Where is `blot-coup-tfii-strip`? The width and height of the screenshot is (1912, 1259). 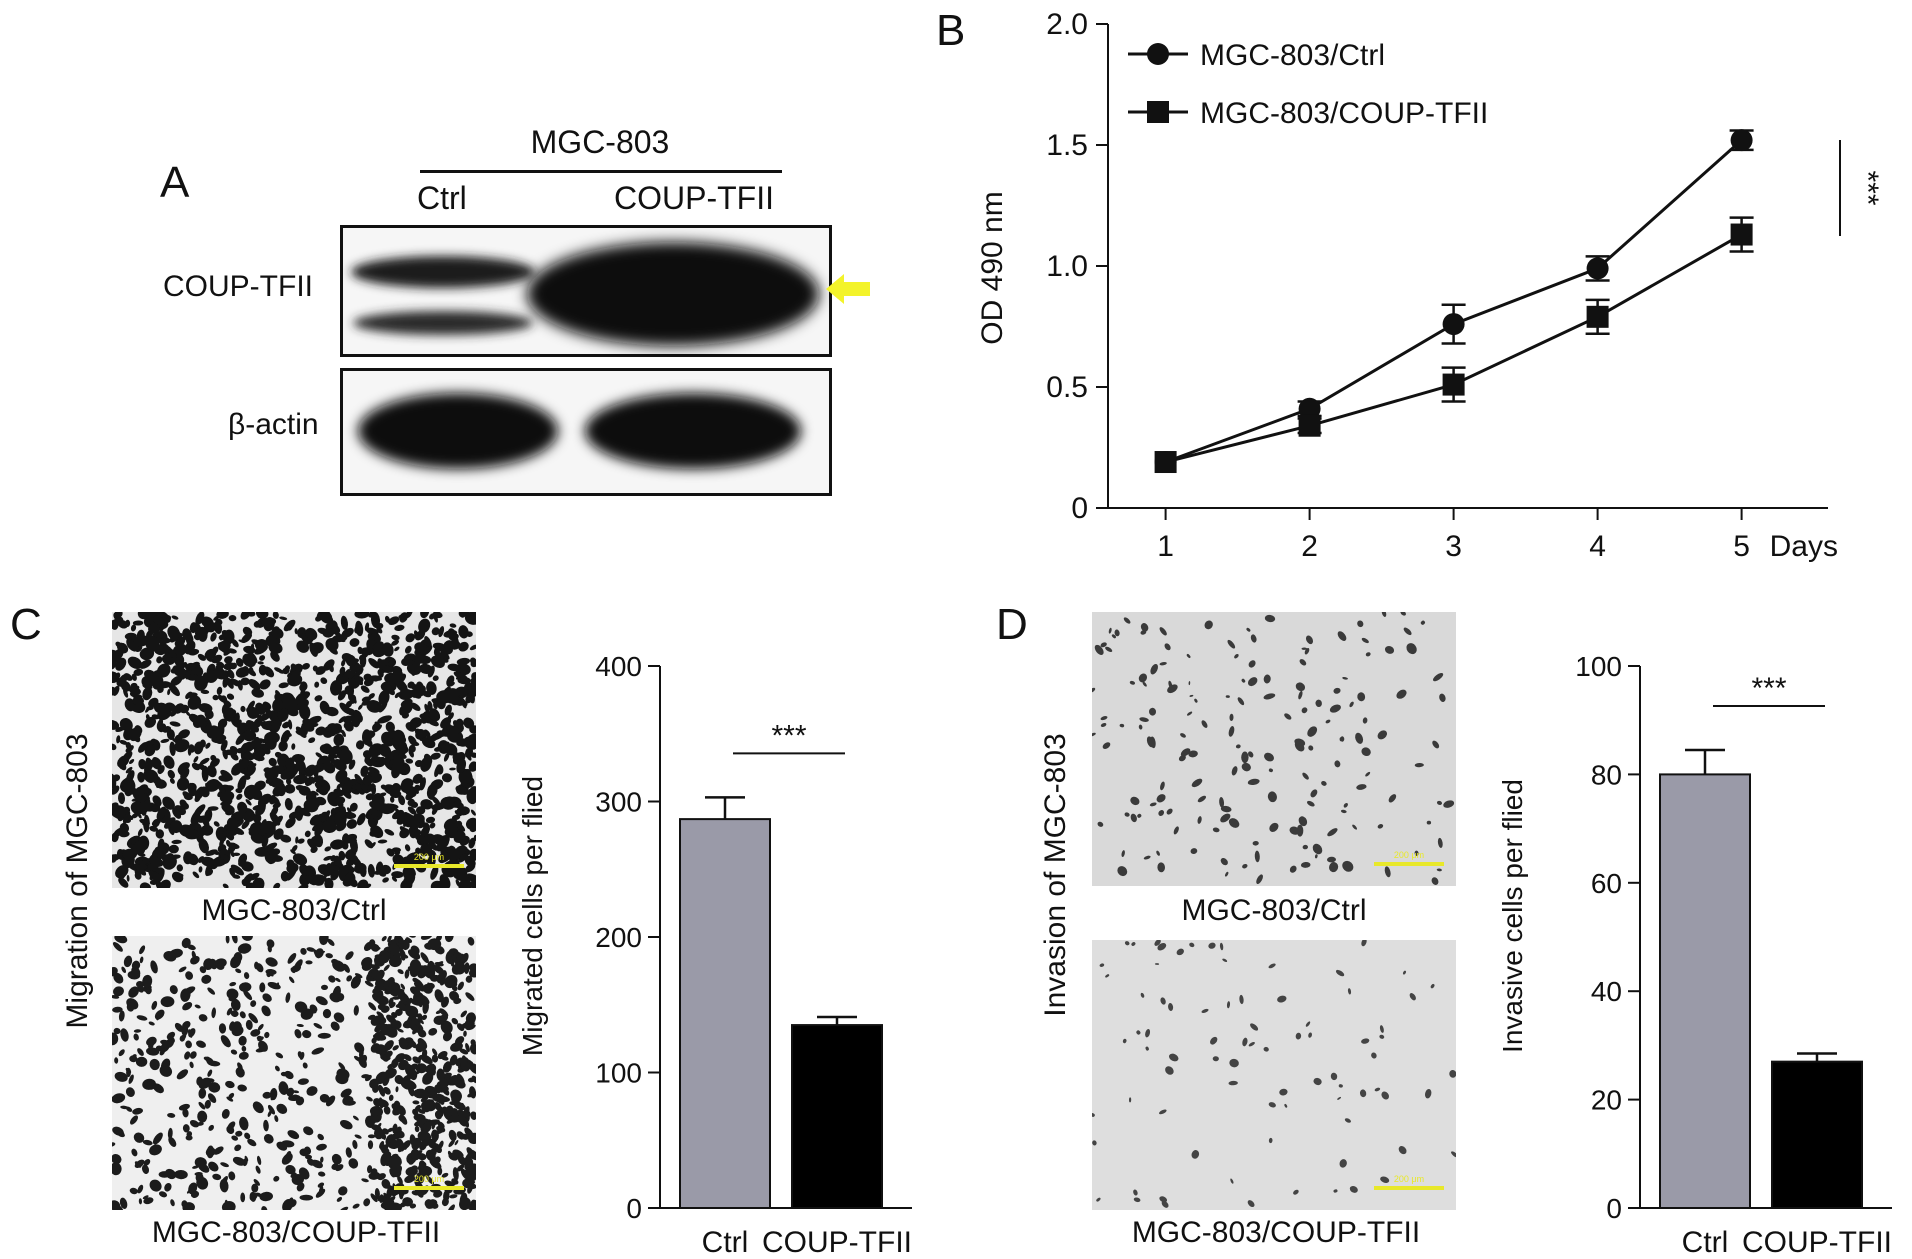
blot-coup-tfii-strip is located at coordinates (586, 291).